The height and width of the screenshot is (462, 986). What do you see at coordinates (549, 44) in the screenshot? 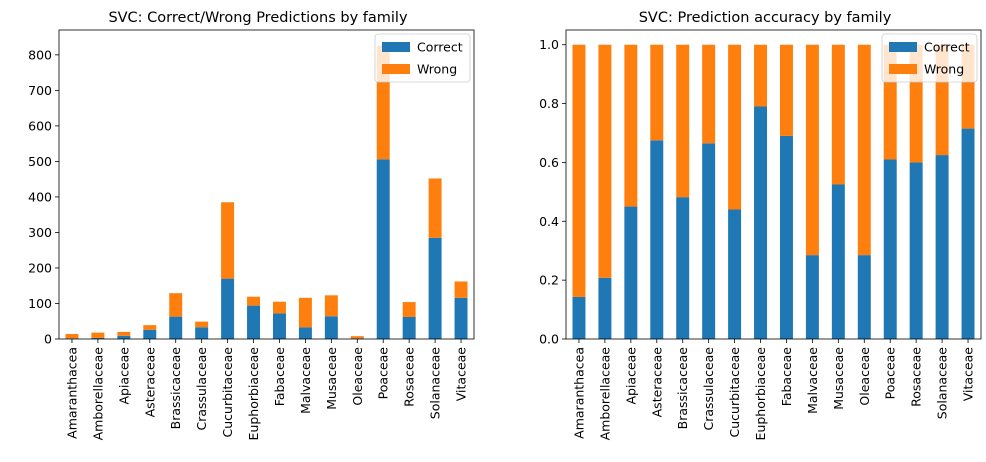
I see `y-tick-label: 1.0` at bounding box center [549, 44].